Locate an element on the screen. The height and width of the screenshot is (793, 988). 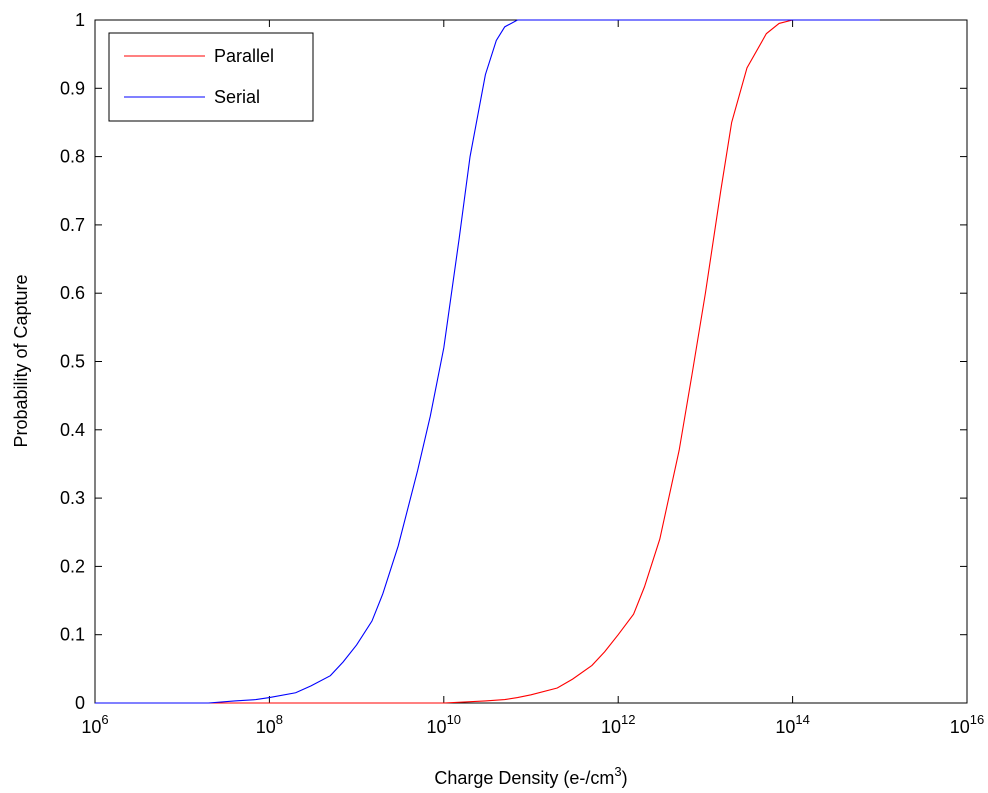
x-tick-label: 10¹⁰ is located at coordinates (444, 724).